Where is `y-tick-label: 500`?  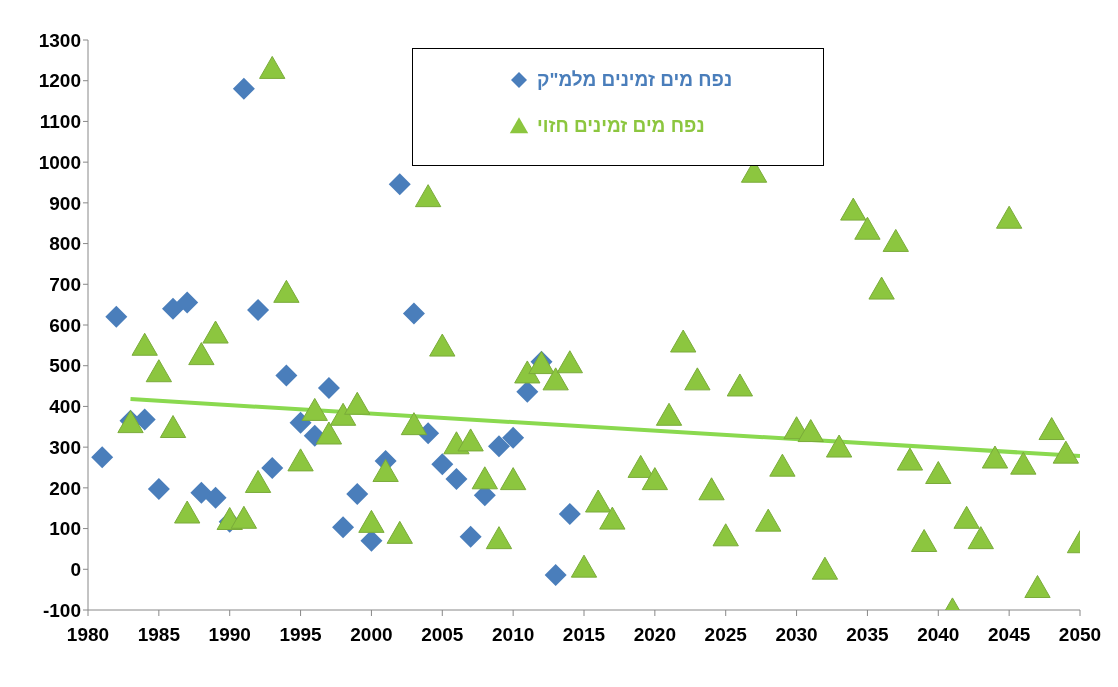
y-tick-label: 500 is located at coordinates (65, 366).